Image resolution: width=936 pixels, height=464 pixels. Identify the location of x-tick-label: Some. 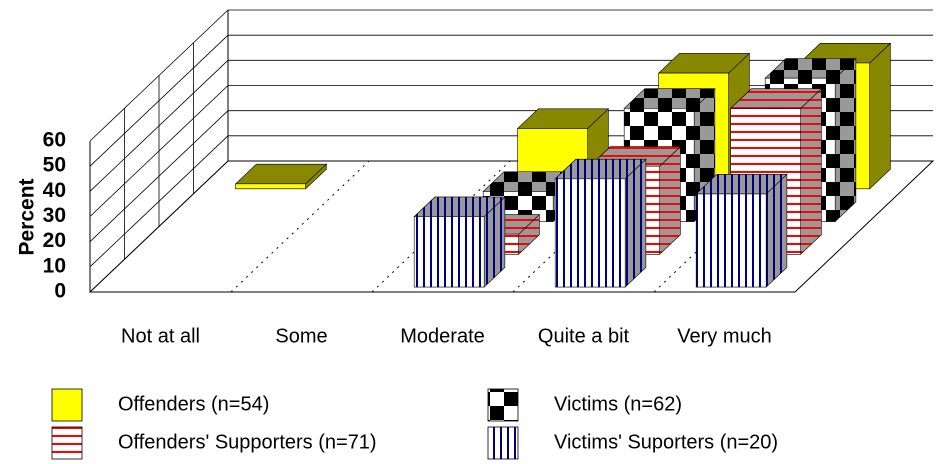
(301, 336).